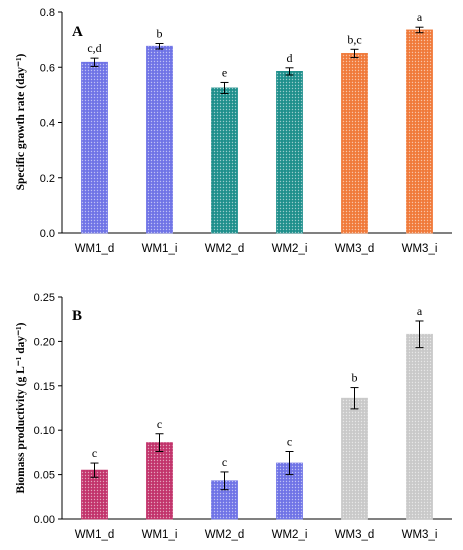 This screenshot has width=463, height=550. What do you see at coordinates (47, 234) in the screenshot?
I see `panel-a-y-tick-label: 0.0` at bounding box center [47, 234].